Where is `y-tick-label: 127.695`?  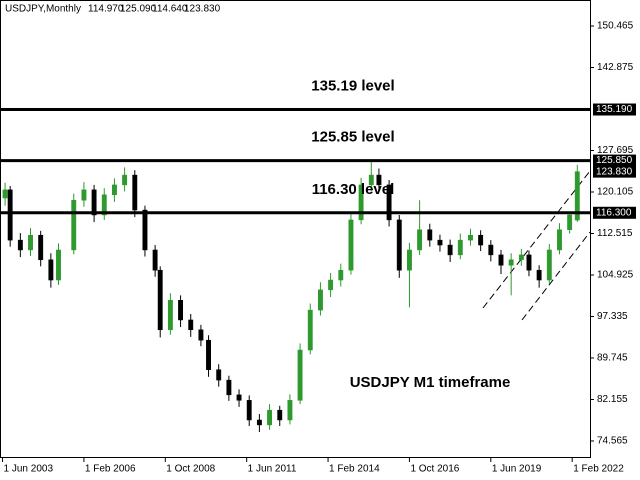 y-tick-label: 127.695 is located at coordinates (615, 150).